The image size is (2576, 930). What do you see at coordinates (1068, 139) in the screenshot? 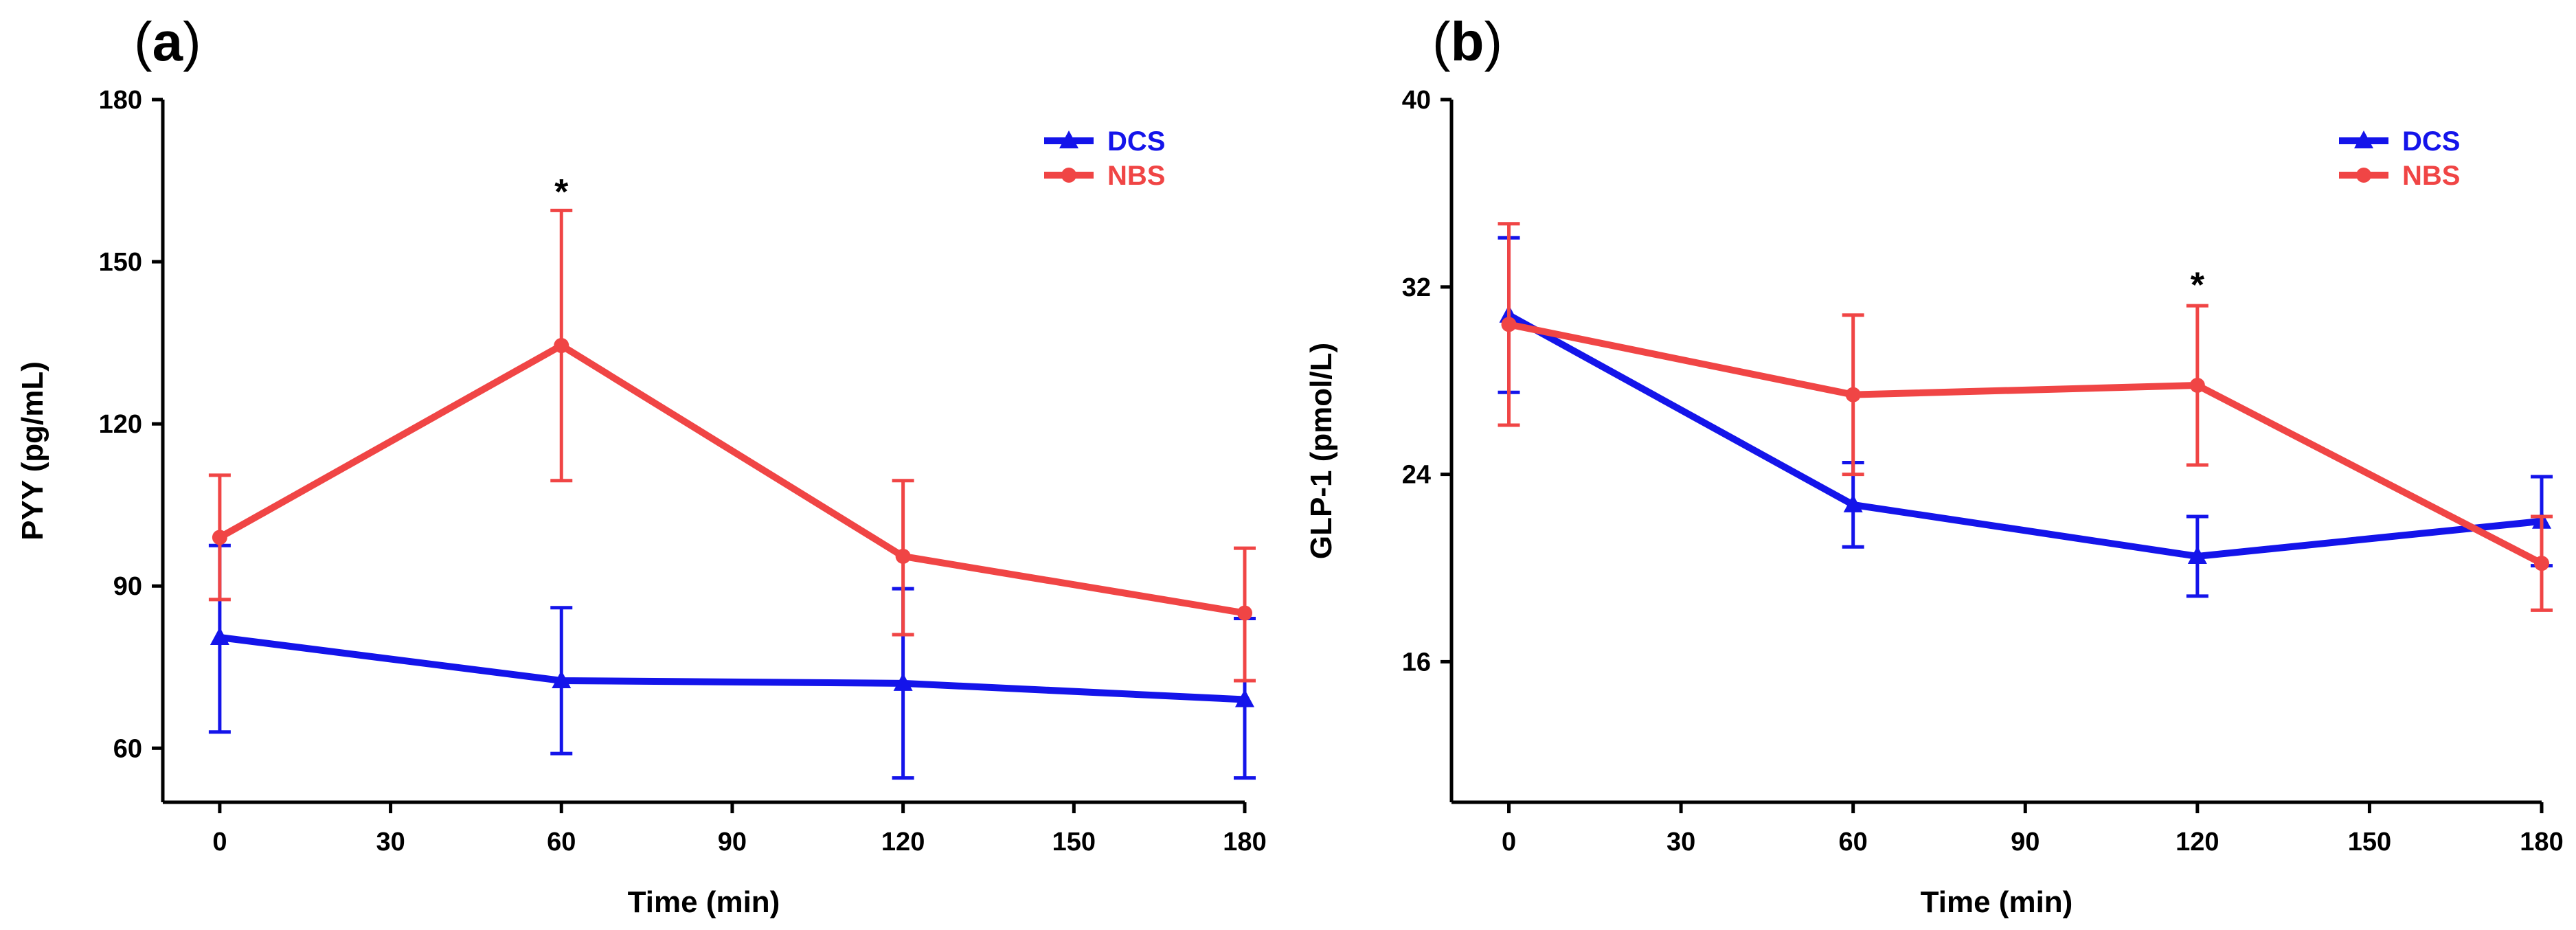
I see `panel-a-legend-dcs-marker` at bounding box center [1068, 139].